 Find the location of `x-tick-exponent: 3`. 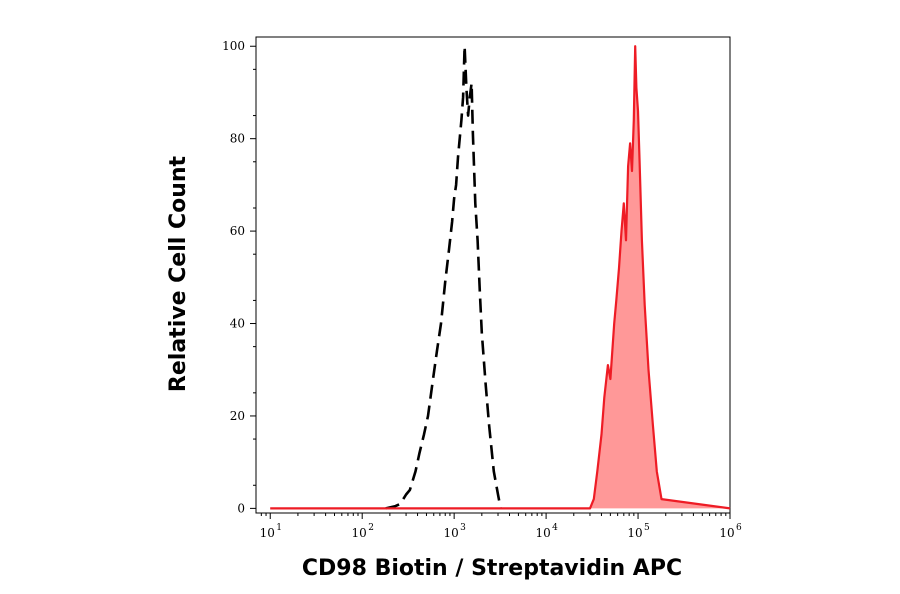

x-tick-exponent: 3 is located at coordinates (463, 528).